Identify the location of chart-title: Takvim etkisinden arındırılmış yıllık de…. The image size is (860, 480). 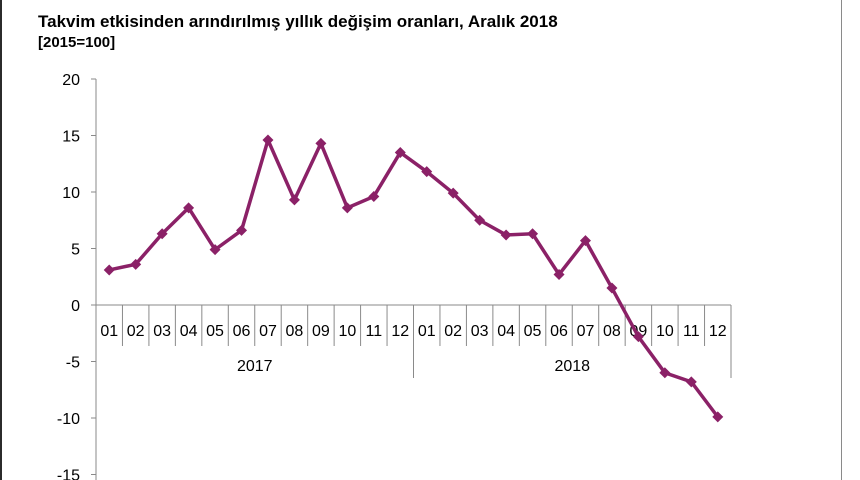
(298, 21).